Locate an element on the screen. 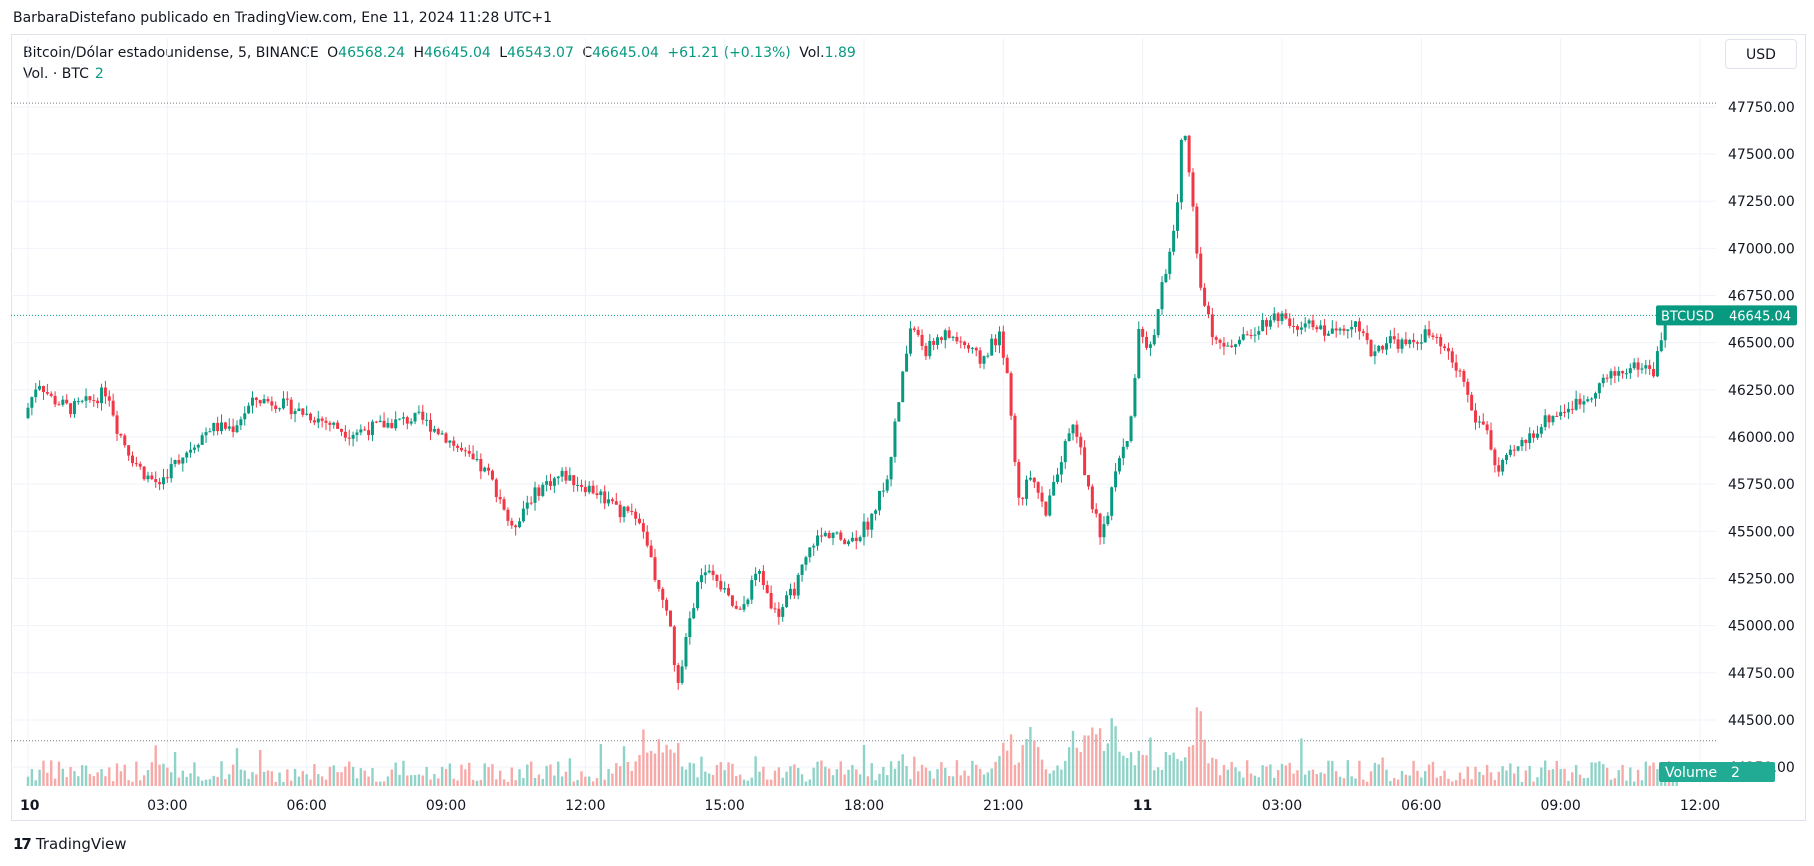 The height and width of the screenshot is (866, 1814). currency-button: USD is located at coordinates (1761, 54).